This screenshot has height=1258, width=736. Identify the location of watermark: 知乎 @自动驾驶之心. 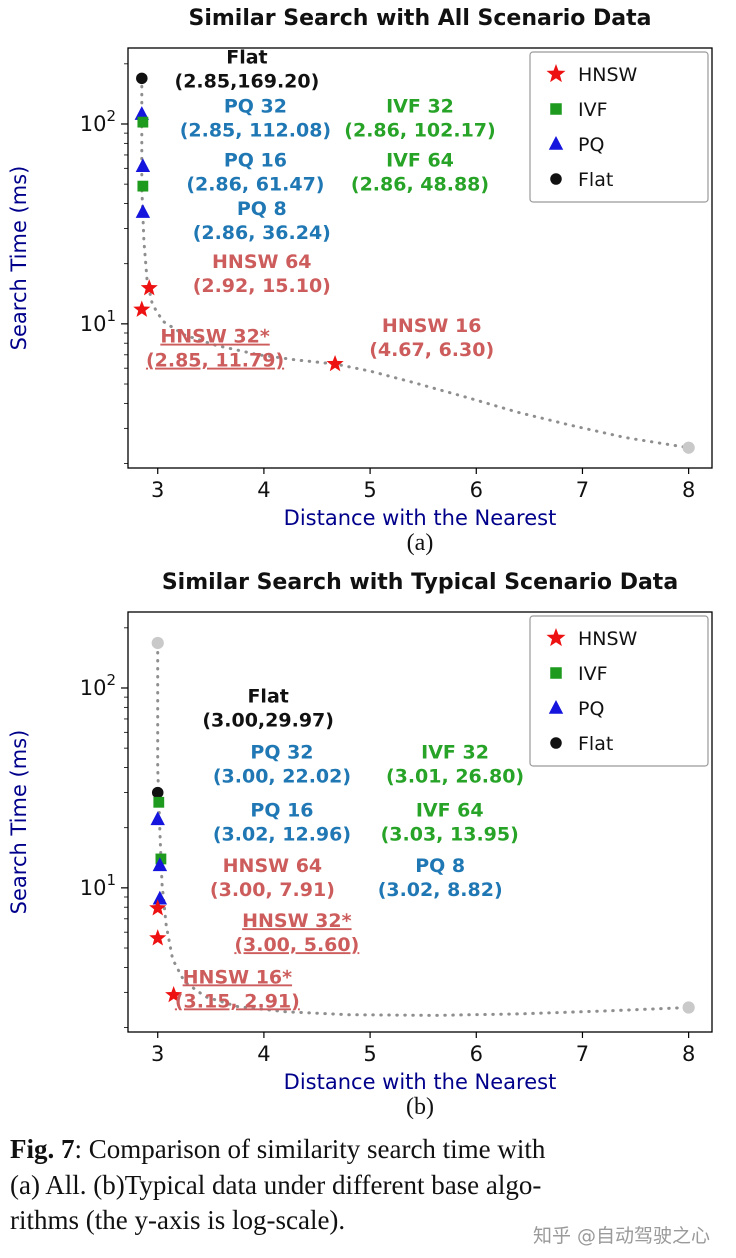
(621, 1236).